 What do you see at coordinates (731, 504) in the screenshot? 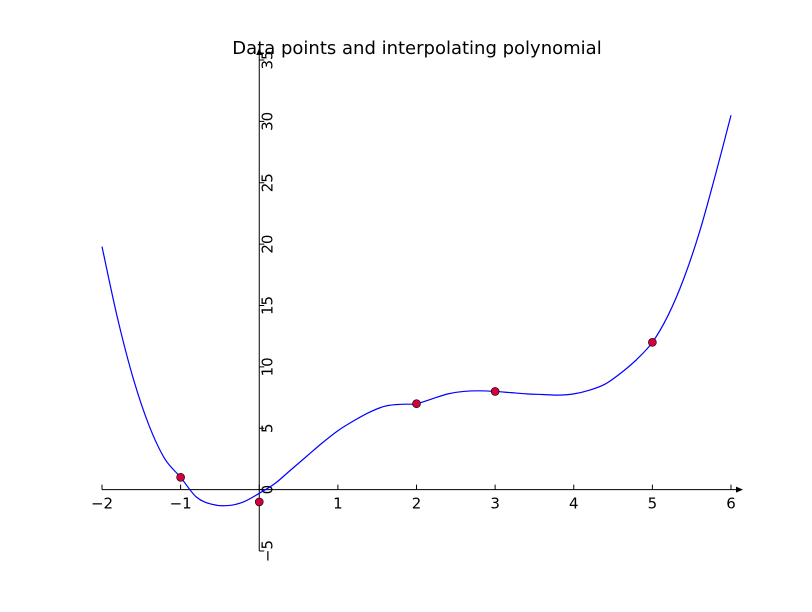
I see `x-tick-label: 6` at bounding box center [731, 504].